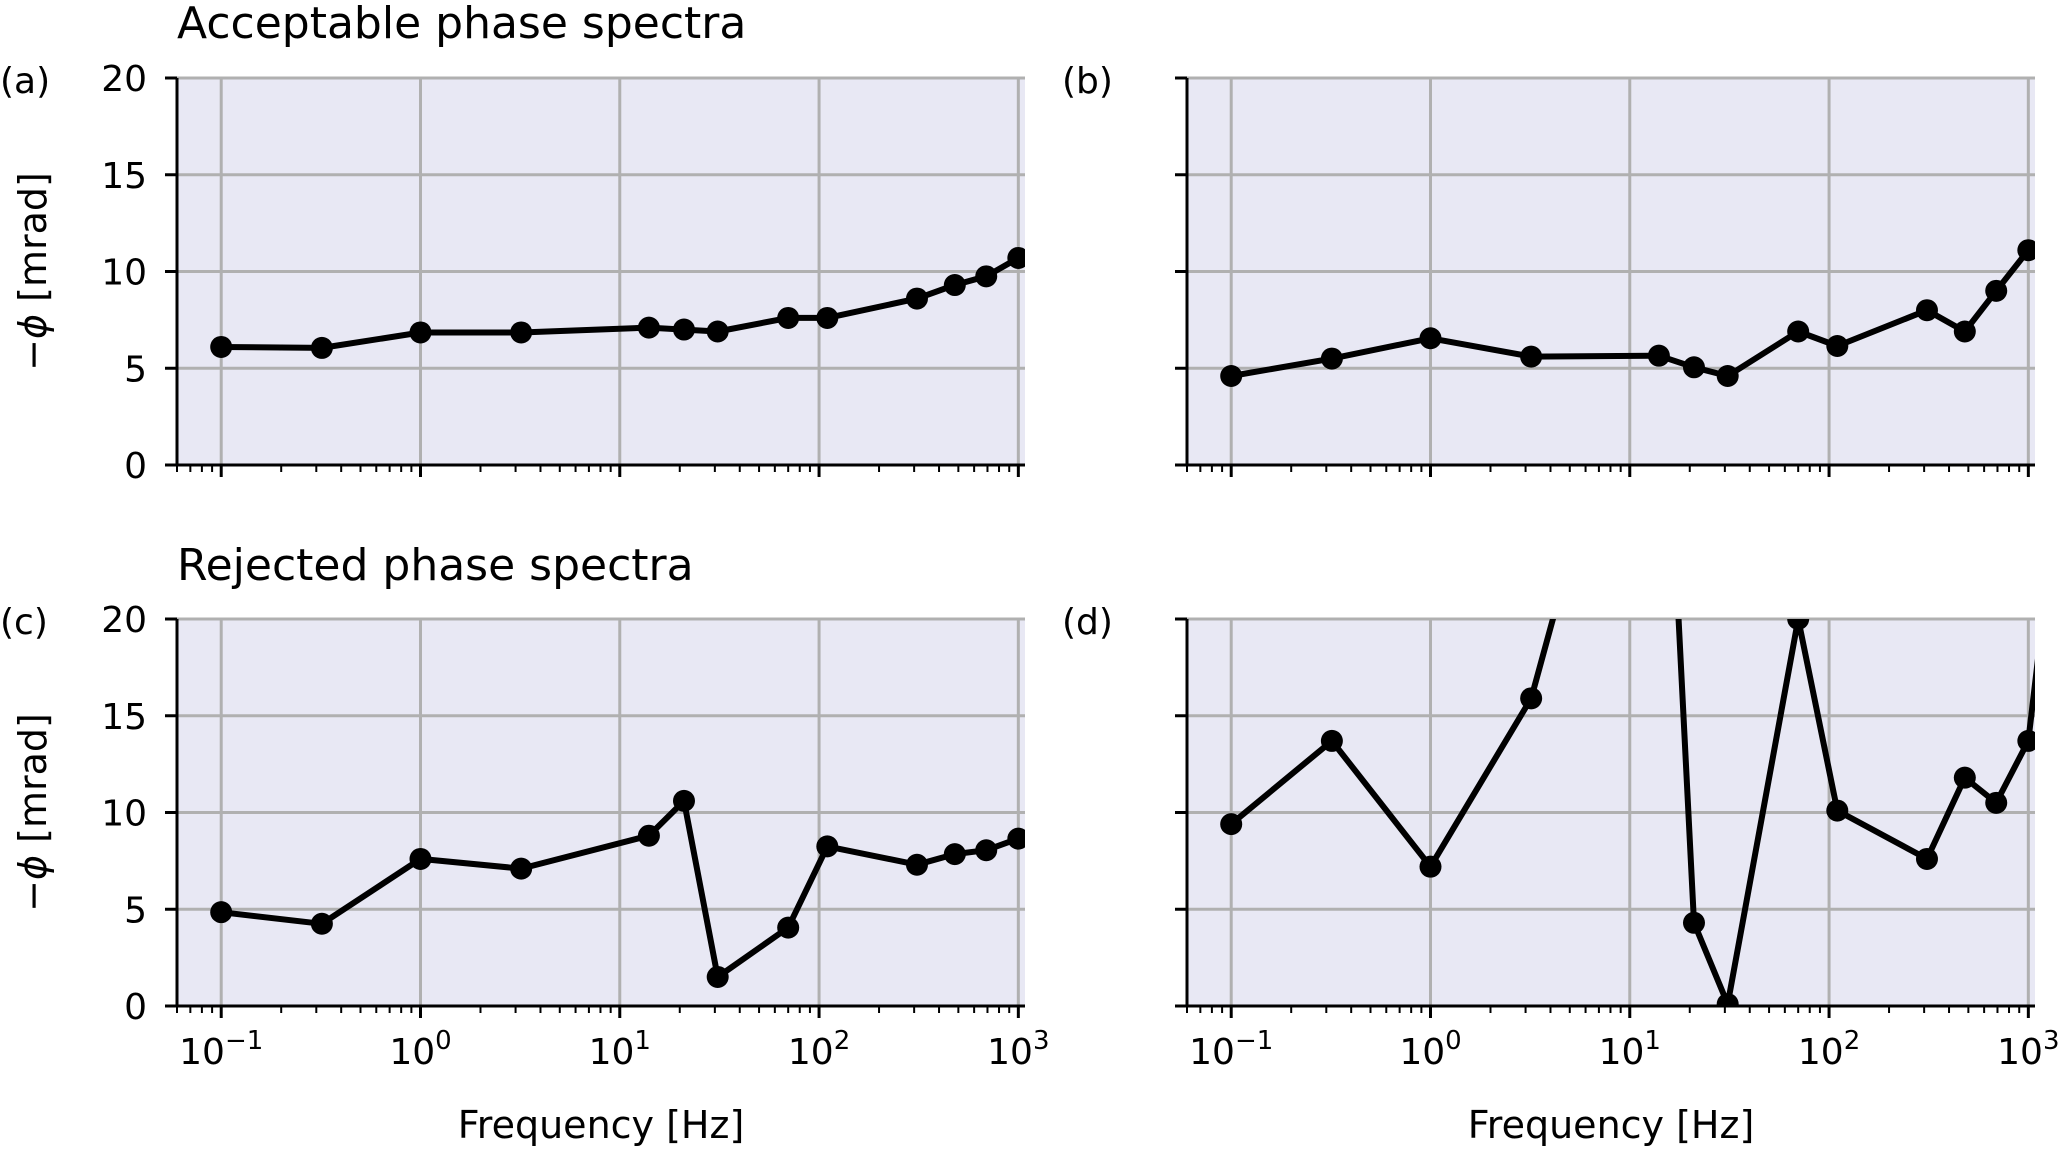  I want to click on panel-label: (c), so click(24, 622).